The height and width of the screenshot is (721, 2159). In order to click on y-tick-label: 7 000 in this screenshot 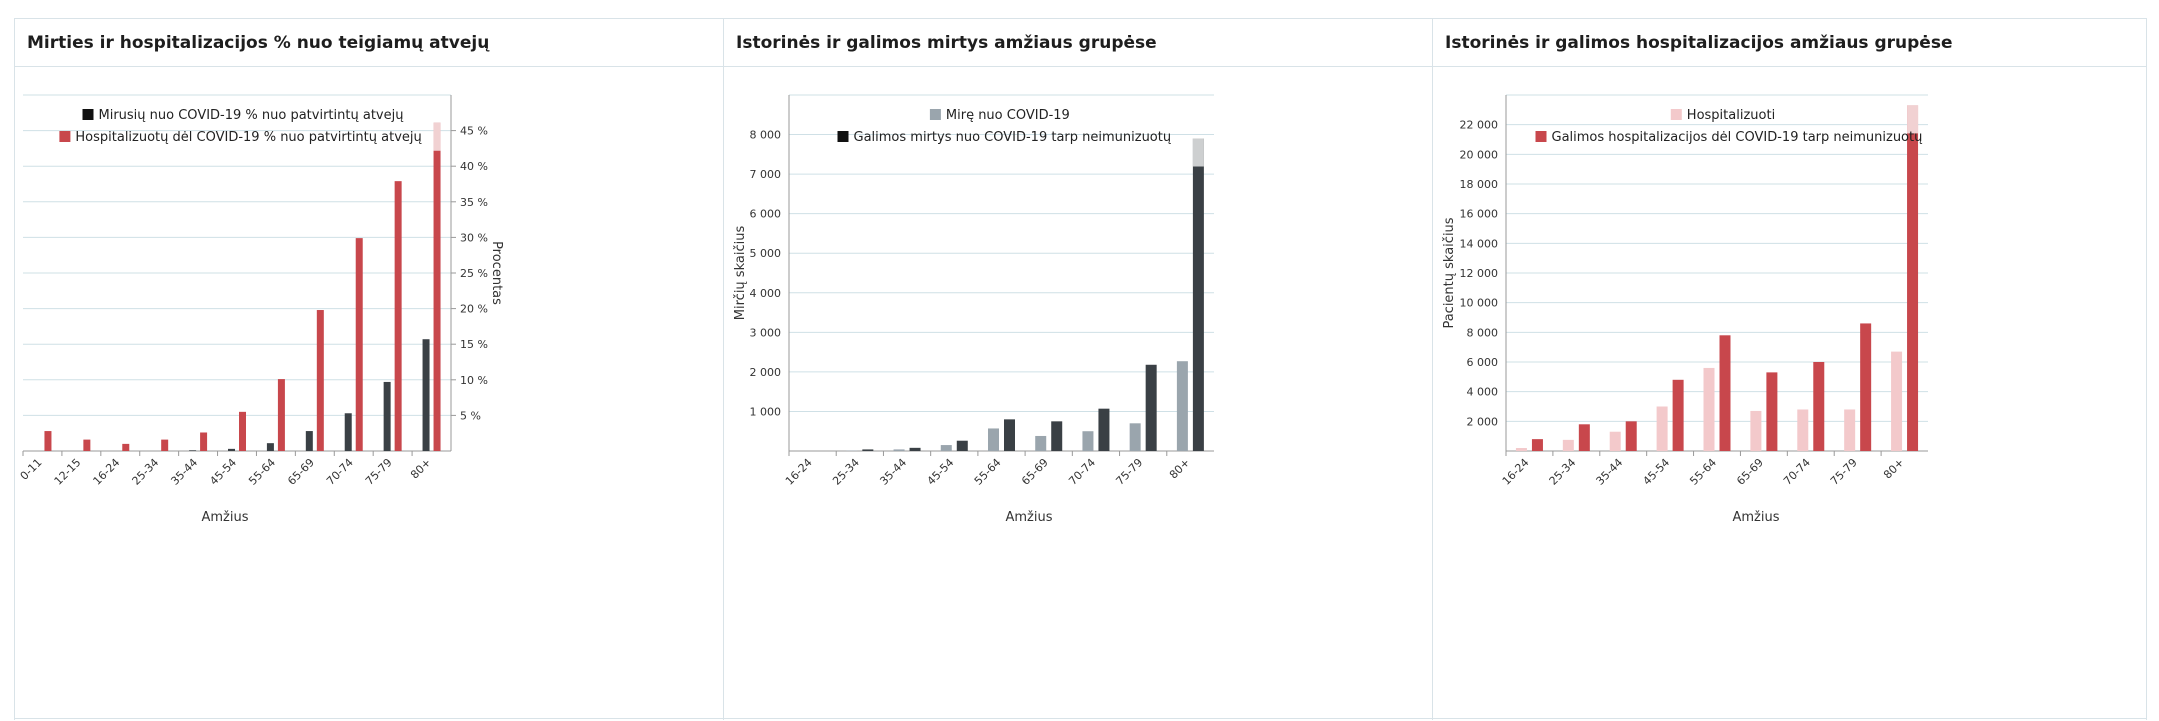, I will do `click(766, 174)`.